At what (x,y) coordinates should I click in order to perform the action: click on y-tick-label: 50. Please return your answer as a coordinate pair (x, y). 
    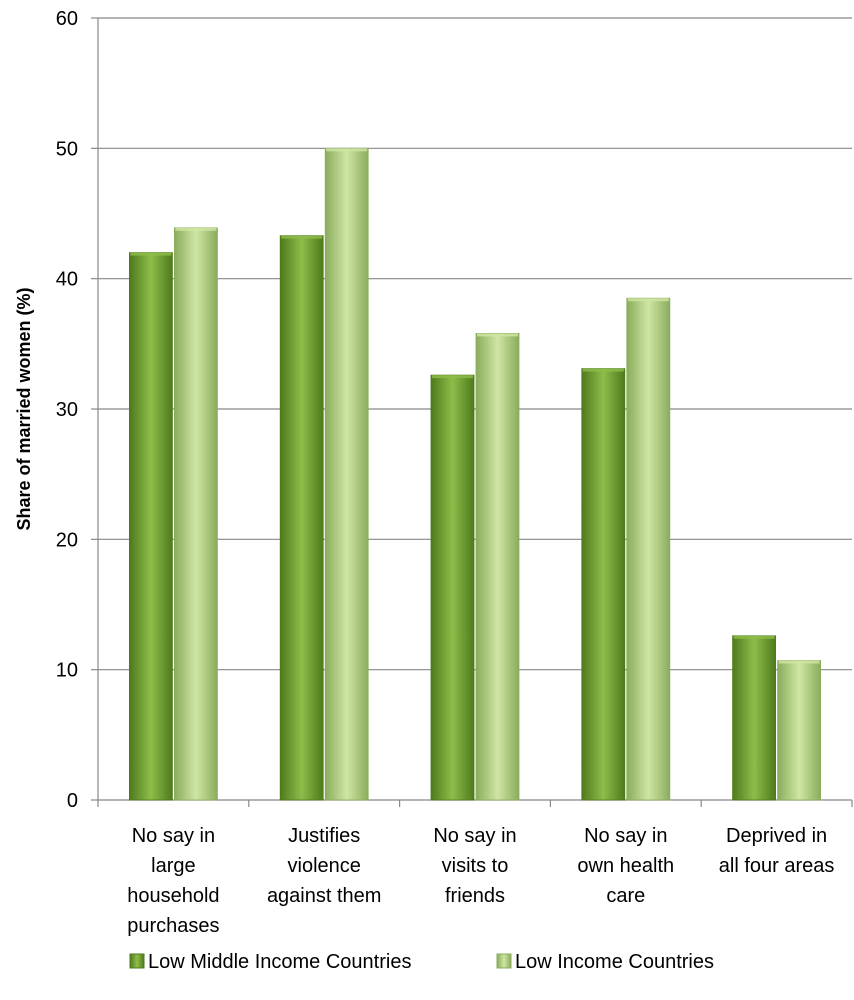
    Looking at the image, I should click on (67, 149).